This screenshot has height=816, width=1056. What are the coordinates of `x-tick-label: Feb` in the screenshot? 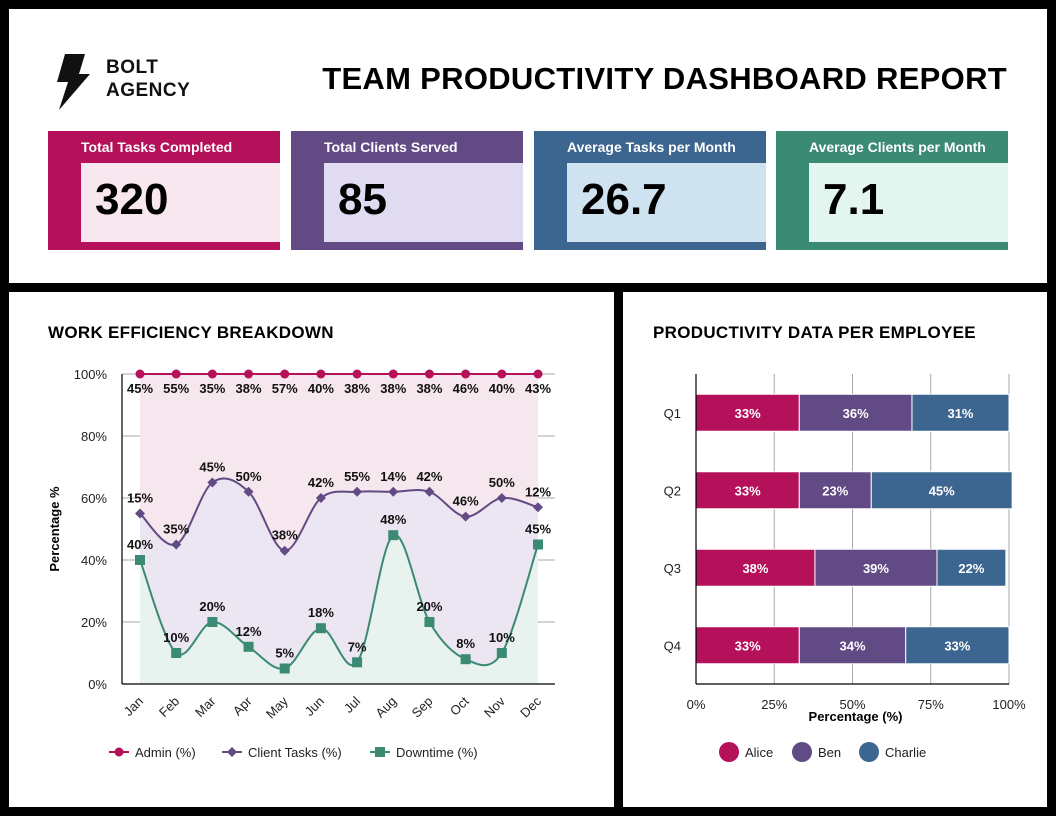 It's located at (169, 707).